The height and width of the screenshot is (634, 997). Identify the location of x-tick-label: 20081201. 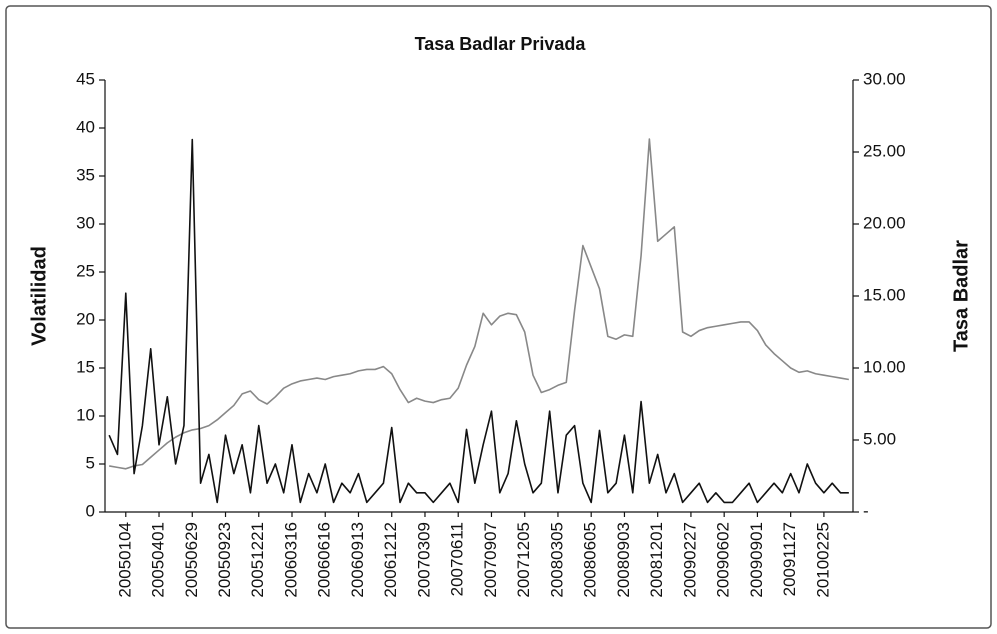
(656, 560).